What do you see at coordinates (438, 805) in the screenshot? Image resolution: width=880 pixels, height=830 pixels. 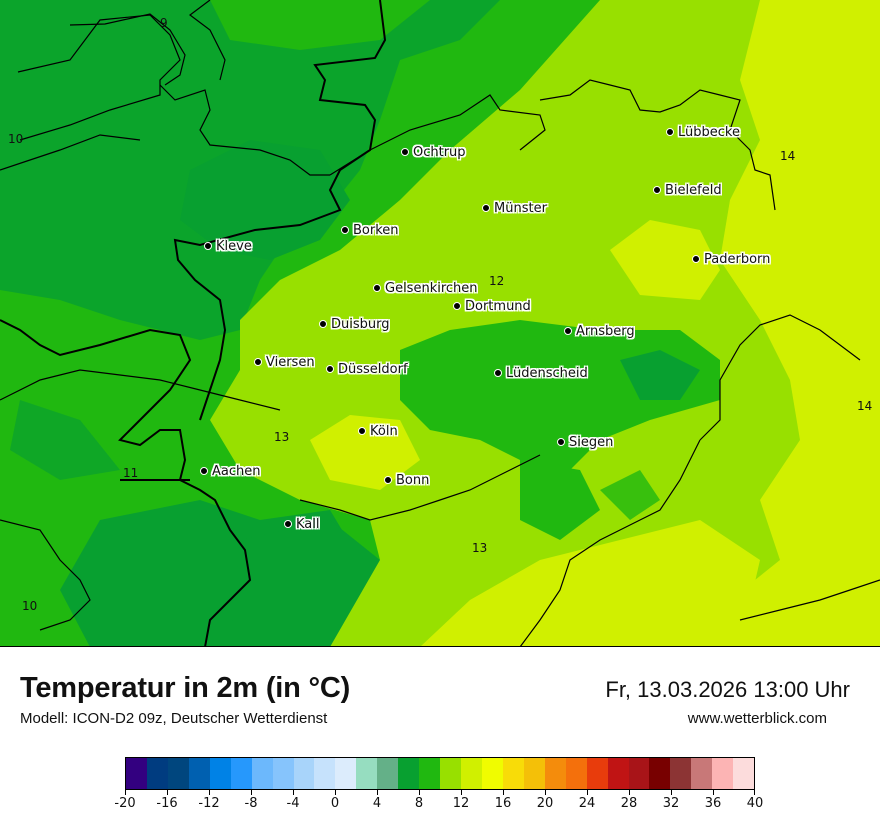 I see `colorbar-ticks: -20 -16 -12 -8 -4 0 4 8 12 16 20 24 28 32 36 40` at bounding box center [438, 805].